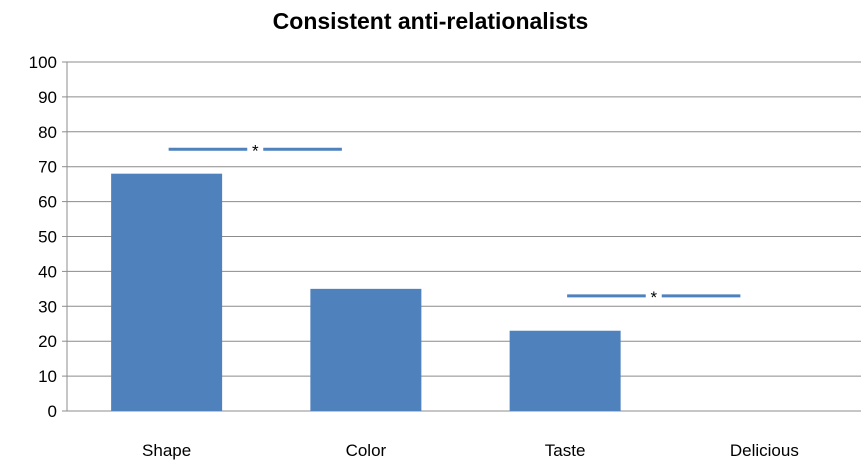 The image size is (861, 470). Describe the element at coordinates (47, 376) in the screenshot. I see `y-tick-label: 10` at that location.